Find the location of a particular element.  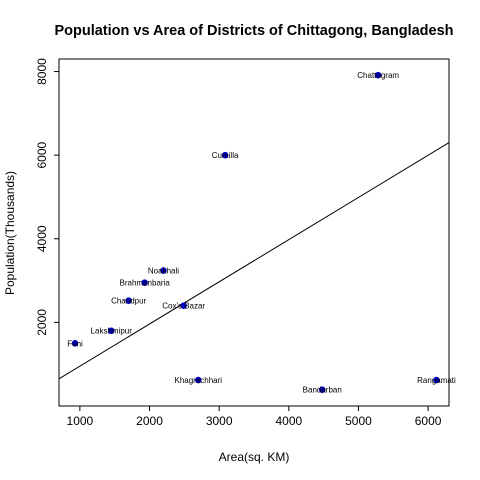

x-axis: 1000 2000 3000 4000 5000 6000 is located at coordinates (254, 417).